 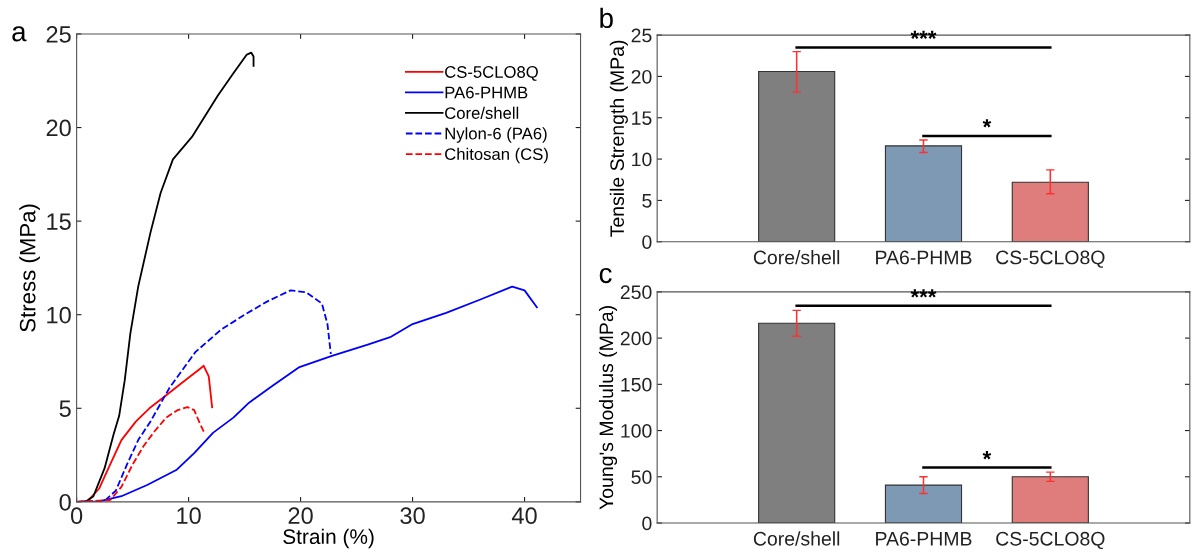 What do you see at coordinates (300, 516) in the screenshot?
I see `x-tick-label: 20` at bounding box center [300, 516].